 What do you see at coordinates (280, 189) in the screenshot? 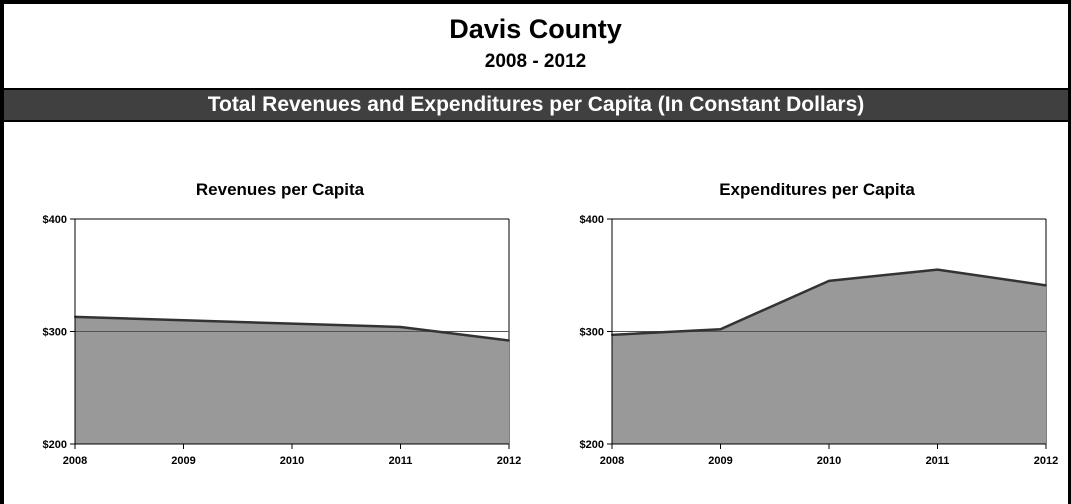
I see `revenues-chart-title: Revenues per Capita` at bounding box center [280, 189].